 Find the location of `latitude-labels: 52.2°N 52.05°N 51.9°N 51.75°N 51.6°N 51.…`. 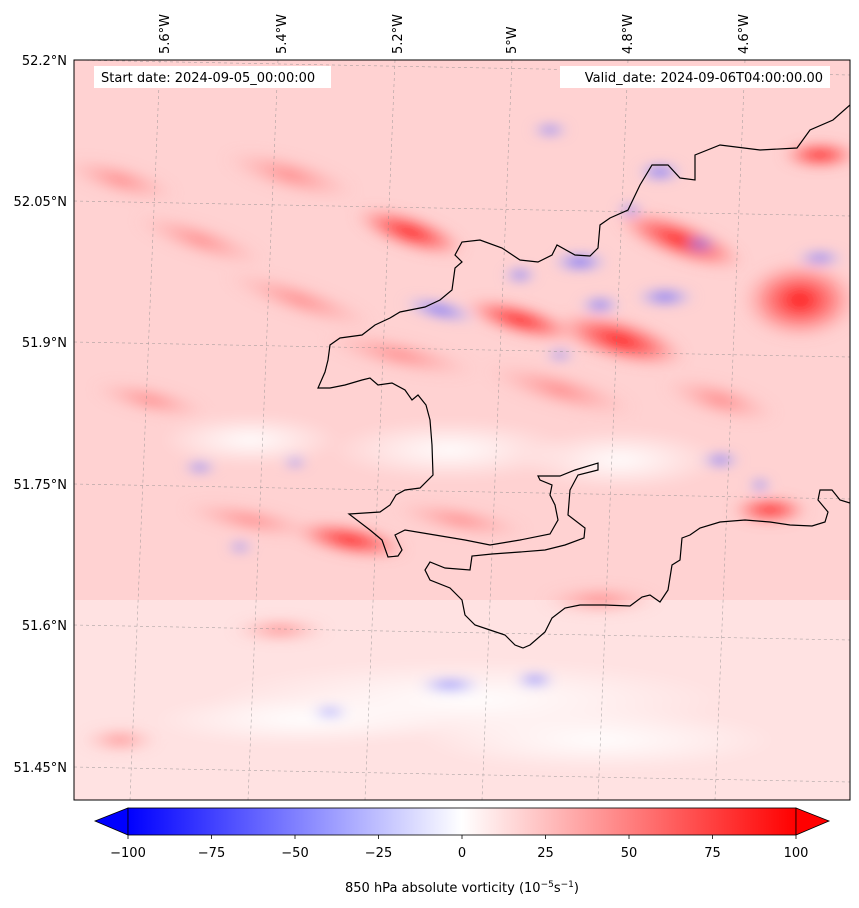

latitude-labels: 52.2°N 52.05°N 51.9°N 51.75°N 51.6°N 51.… is located at coordinates (40, 415).